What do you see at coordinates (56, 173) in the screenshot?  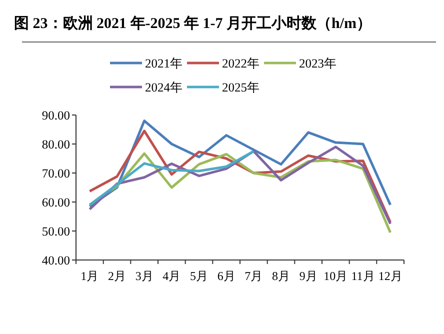 I see `y-tick-label: 70.00` at bounding box center [56, 173].